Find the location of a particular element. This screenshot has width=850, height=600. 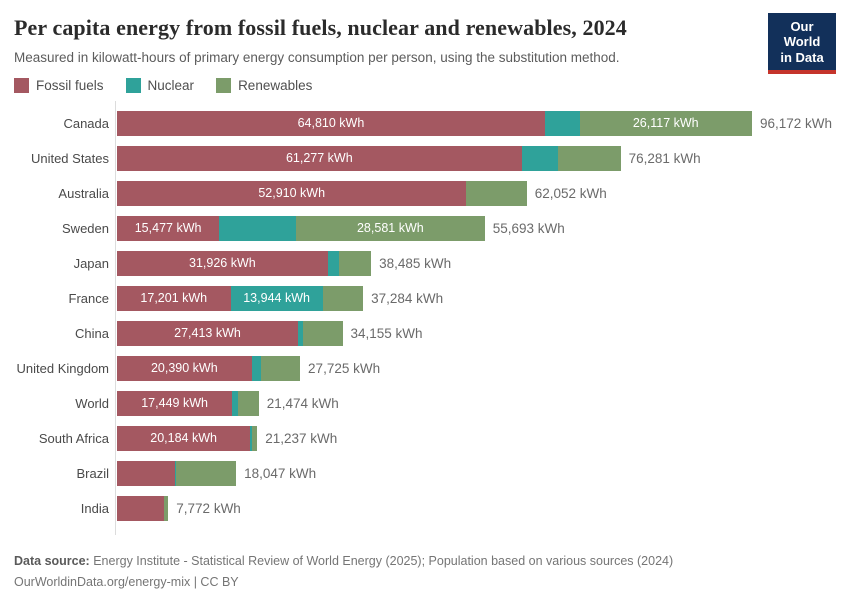

legend-label: Renewables is located at coordinates (275, 85).